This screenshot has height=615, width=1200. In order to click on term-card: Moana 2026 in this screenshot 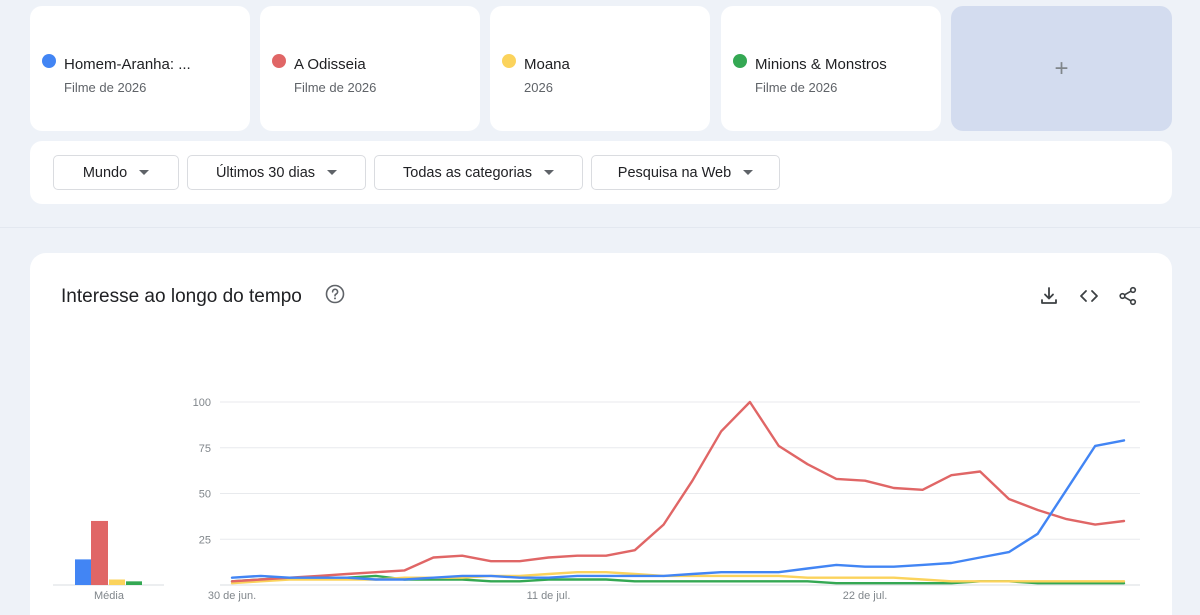, I will do `click(600, 68)`.